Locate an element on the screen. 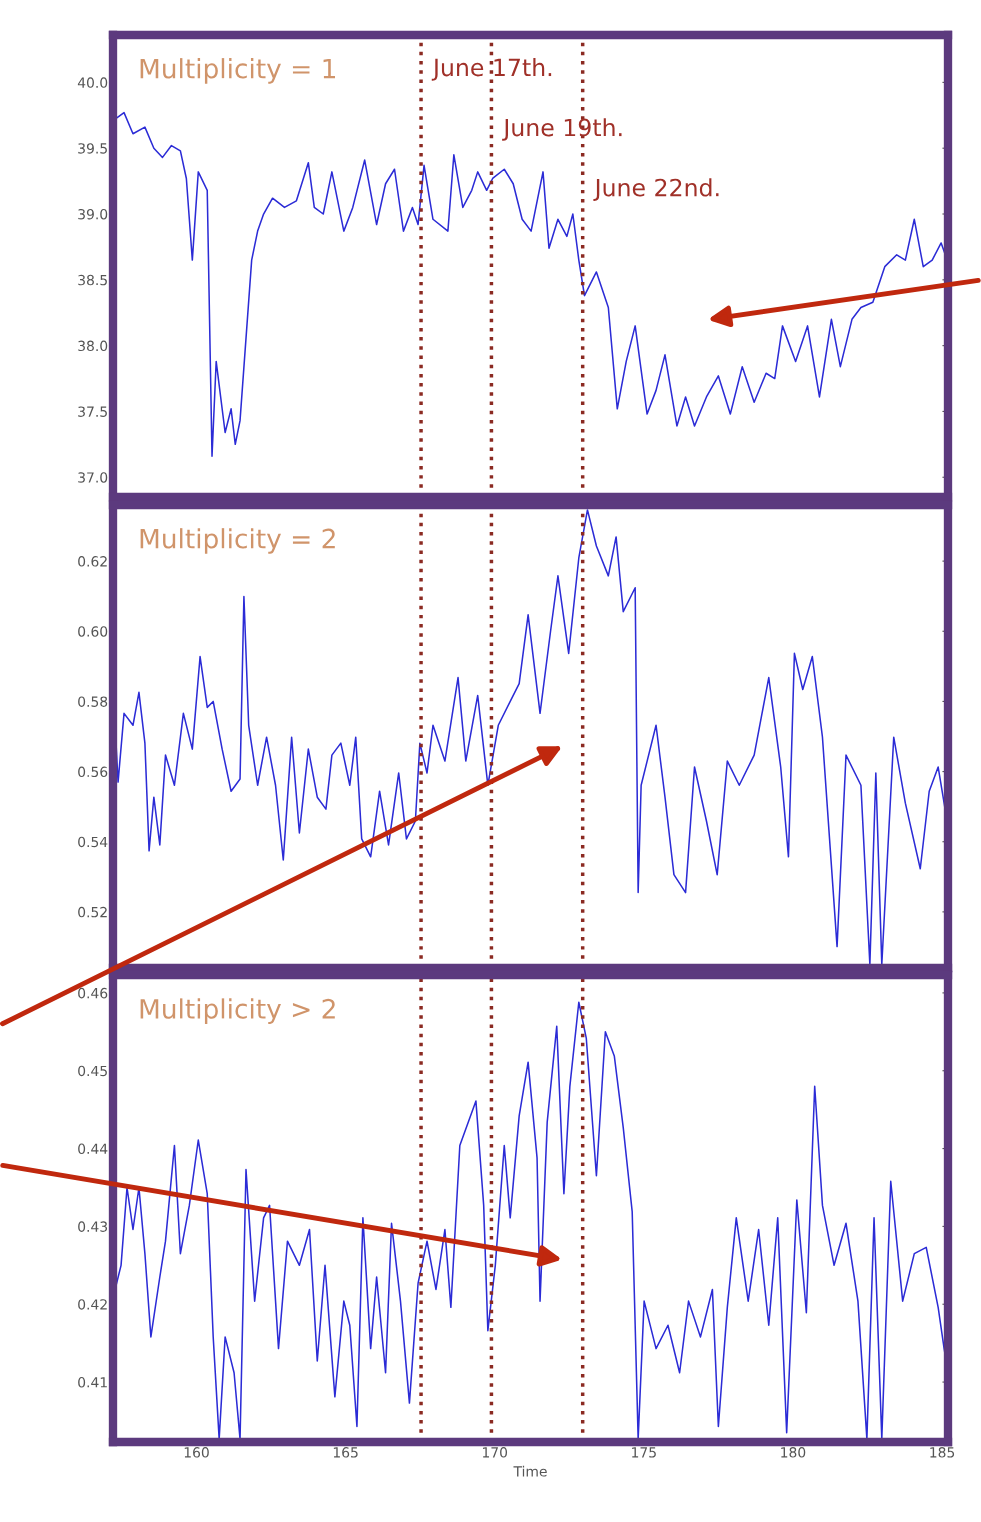 The height and width of the screenshot is (1522, 981). y-tick-label: 0.56 is located at coordinates (93, 772).